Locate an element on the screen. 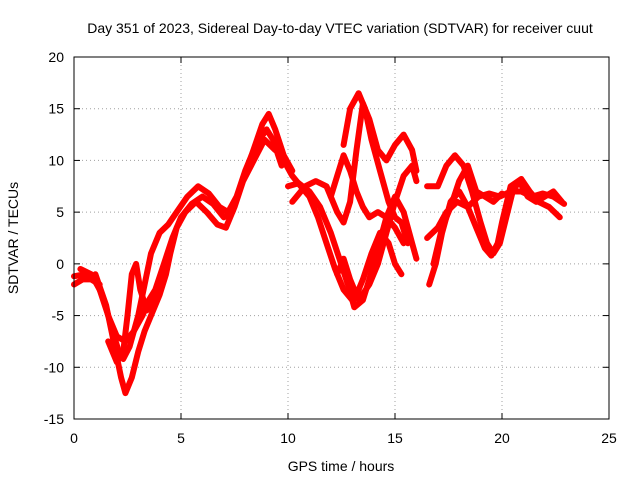 Image resolution: width=640 pixels, height=480 pixels. x-tick-label: 5 is located at coordinates (181, 438).